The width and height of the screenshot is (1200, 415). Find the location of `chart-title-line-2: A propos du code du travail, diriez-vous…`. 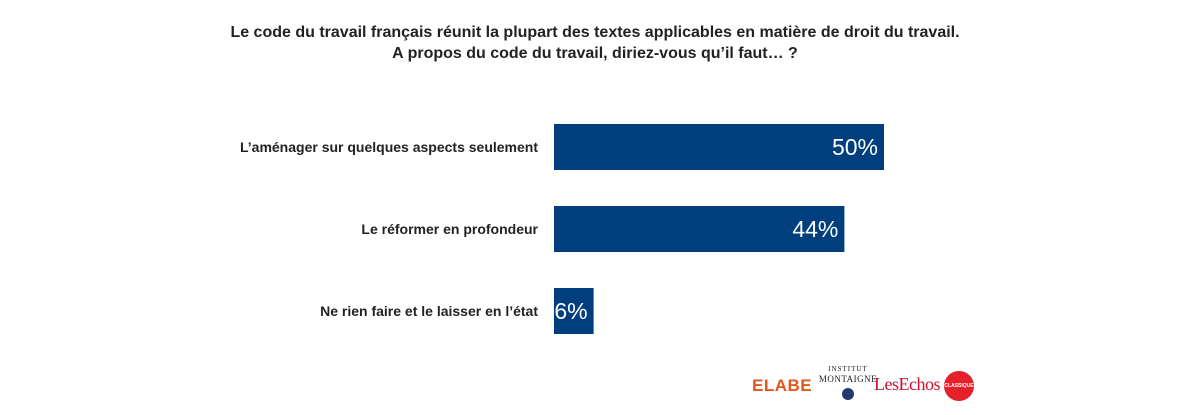

chart-title-line-2: A propos du code du travail, diriez-vous… is located at coordinates (595, 53).